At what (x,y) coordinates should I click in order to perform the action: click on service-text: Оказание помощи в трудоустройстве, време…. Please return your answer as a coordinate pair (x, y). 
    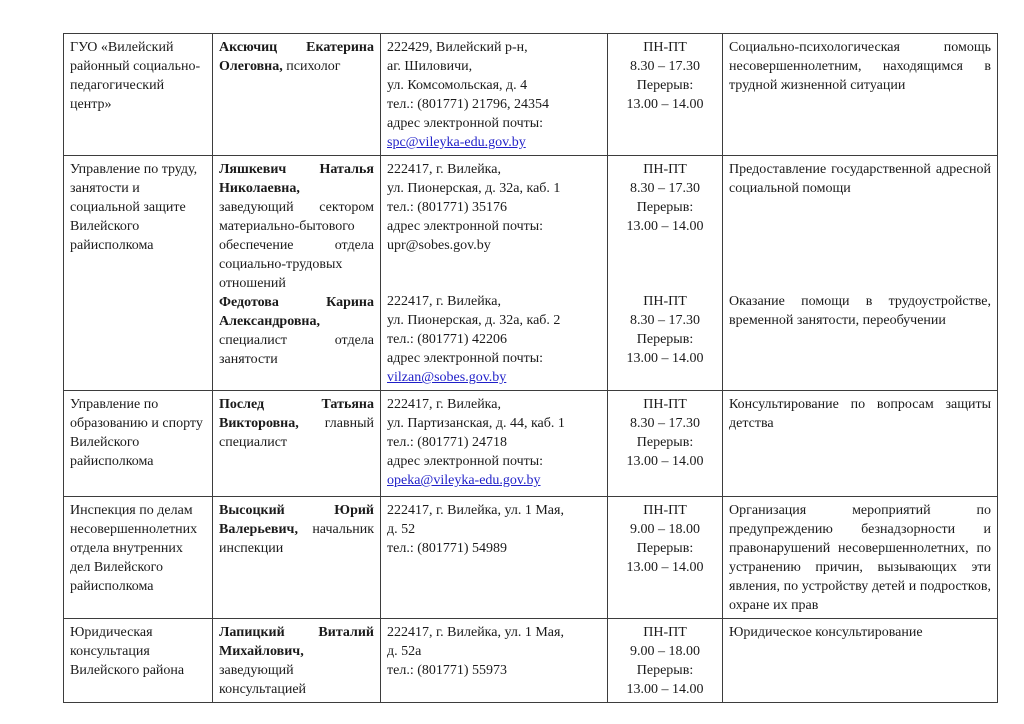
    Looking at the image, I should click on (860, 311).